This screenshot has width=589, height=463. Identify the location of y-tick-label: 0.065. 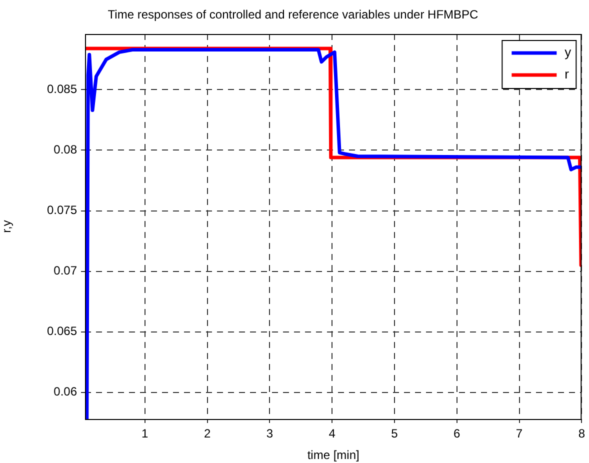
(62, 331).